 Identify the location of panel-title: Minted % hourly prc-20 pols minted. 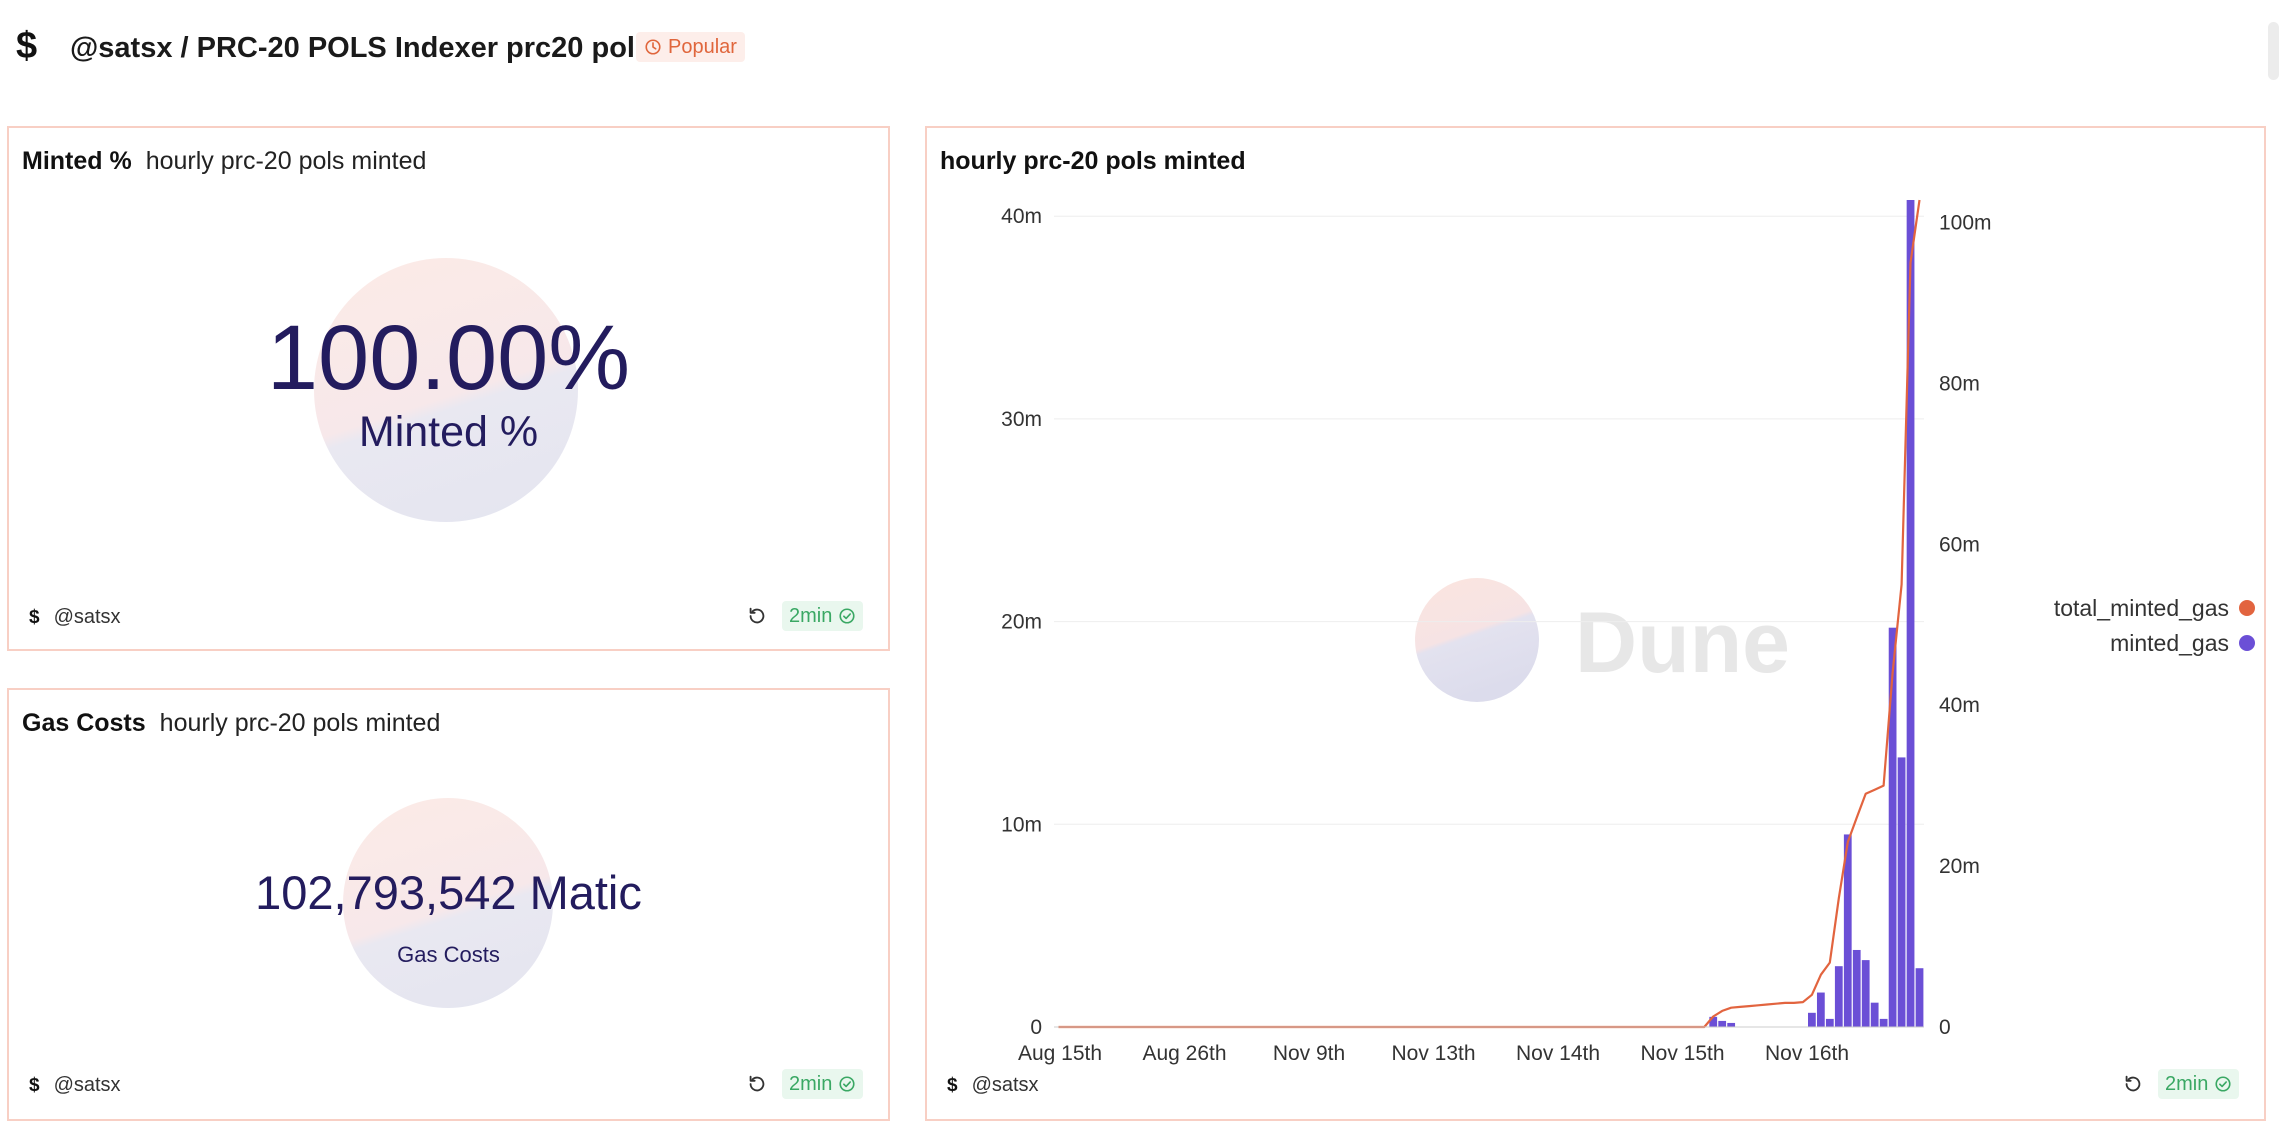
(224, 161).